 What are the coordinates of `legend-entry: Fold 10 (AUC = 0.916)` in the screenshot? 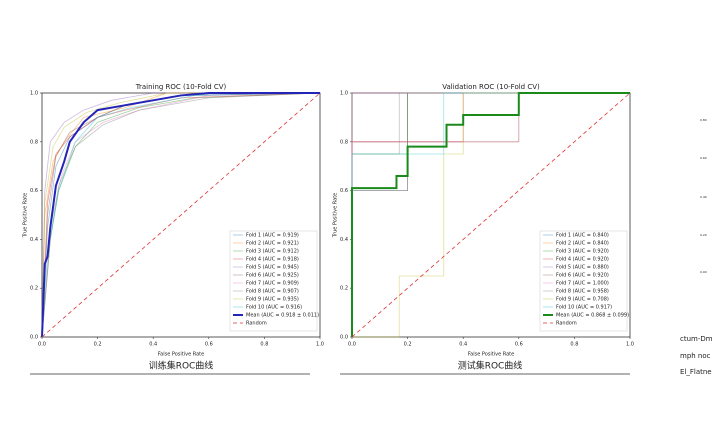 It's located at (274, 308).